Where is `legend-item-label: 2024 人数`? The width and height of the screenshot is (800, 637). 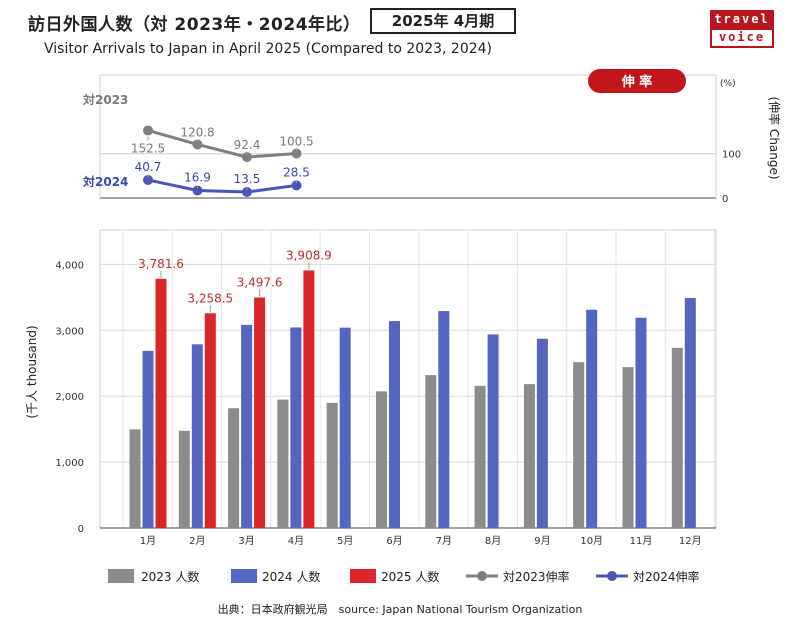
legend-item-label: 2024 人数 is located at coordinates (291, 576).